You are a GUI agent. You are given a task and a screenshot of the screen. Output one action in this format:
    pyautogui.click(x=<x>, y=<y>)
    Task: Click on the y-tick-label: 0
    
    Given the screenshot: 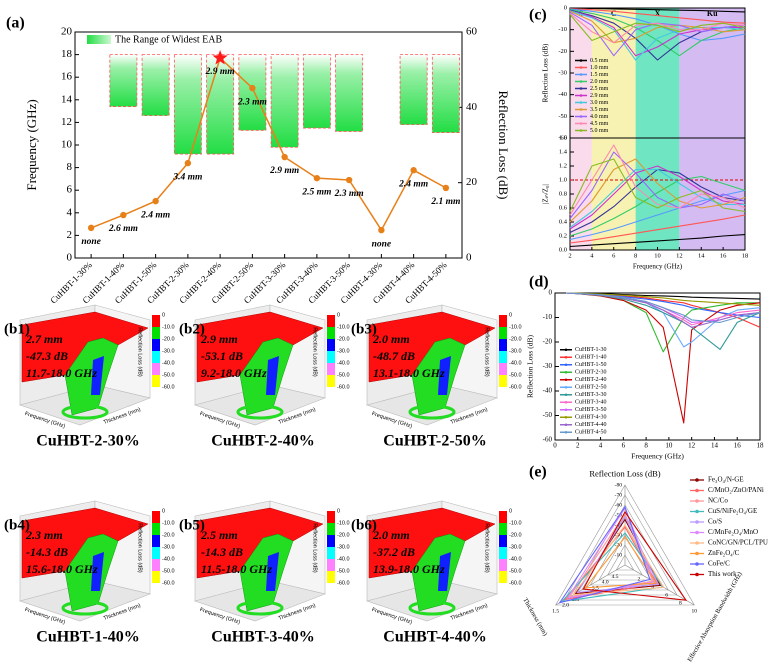 What is the action you would take?
    pyautogui.click(x=551, y=293)
    